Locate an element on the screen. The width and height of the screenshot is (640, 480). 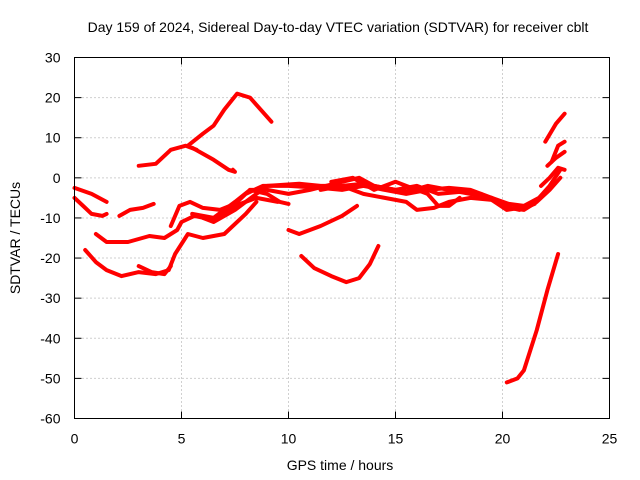
y-tick-label: -10 is located at coordinates (50, 218).